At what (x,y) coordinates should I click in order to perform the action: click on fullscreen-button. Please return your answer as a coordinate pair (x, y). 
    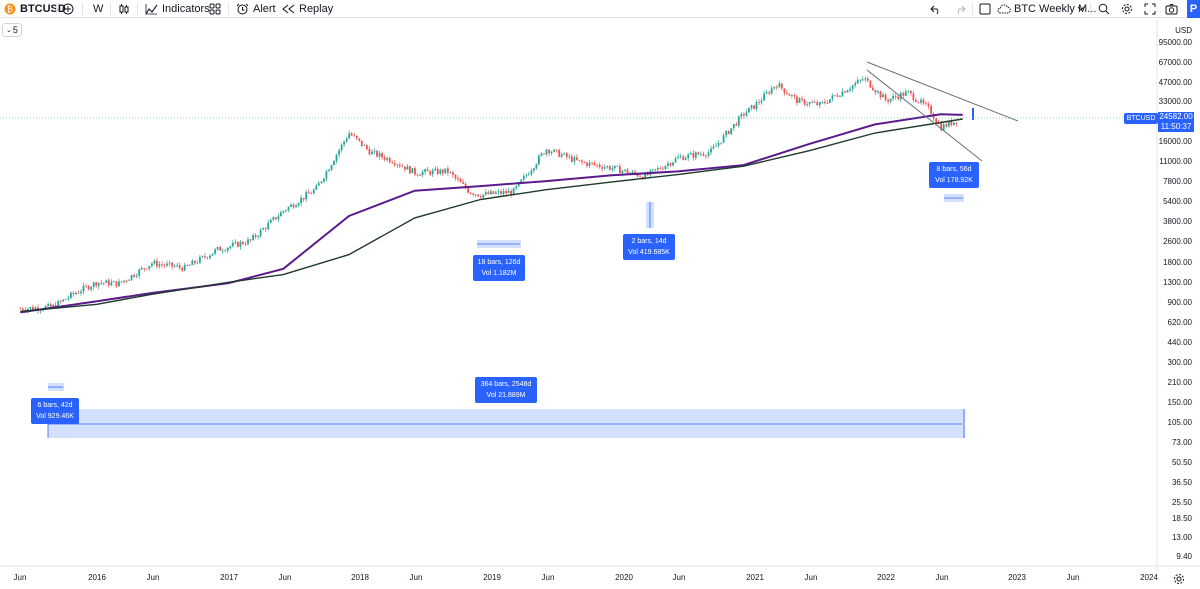
    Looking at the image, I should click on (1150, 9).